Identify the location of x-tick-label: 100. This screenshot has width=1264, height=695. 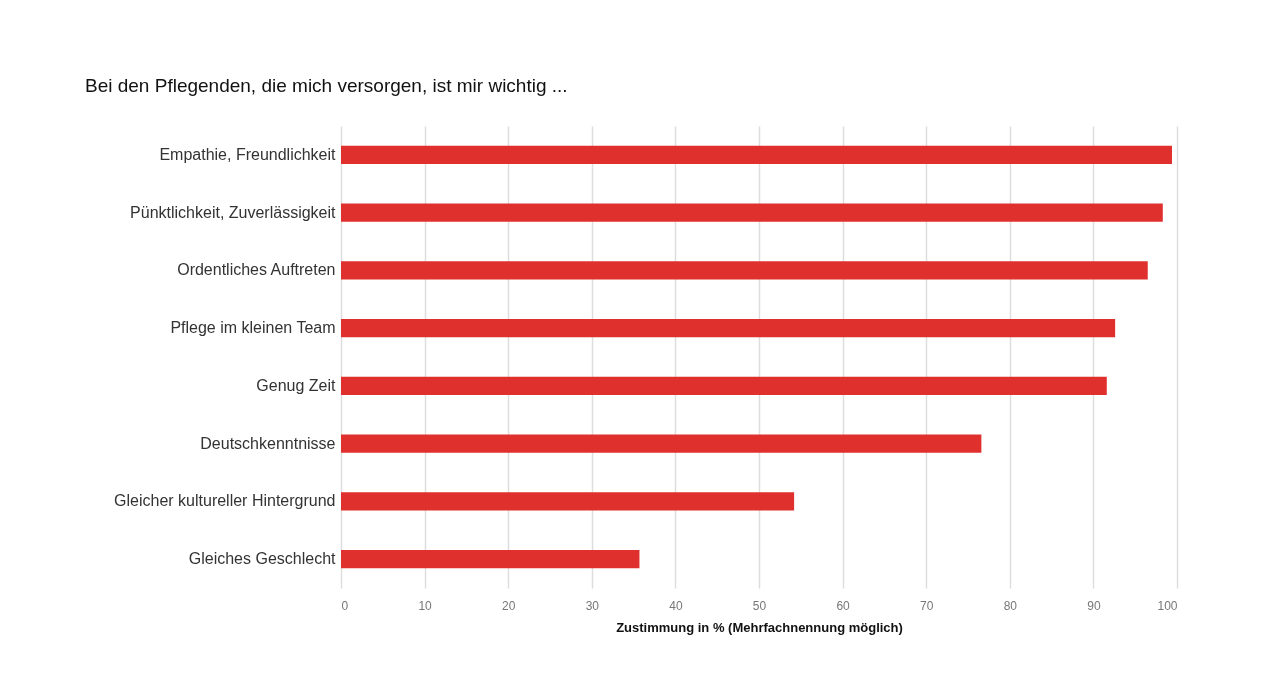
(1167, 605).